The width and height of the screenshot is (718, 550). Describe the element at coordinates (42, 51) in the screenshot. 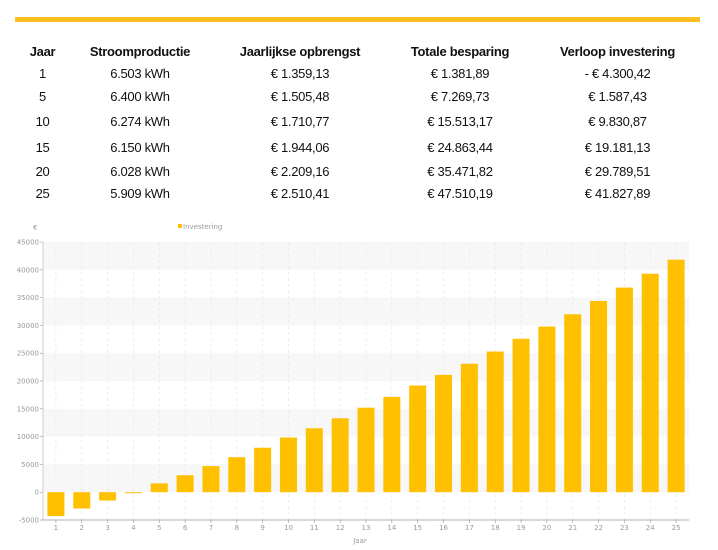

I see `header-jaar: Jaar` at that location.